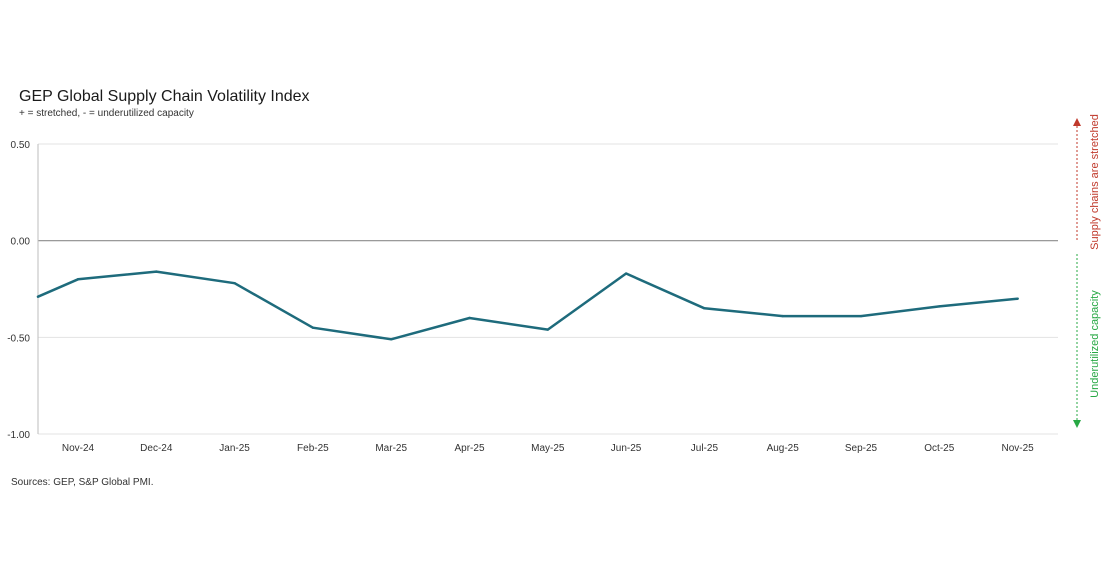  I want to click on x-tick-label: Feb-25, so click(313, 448).